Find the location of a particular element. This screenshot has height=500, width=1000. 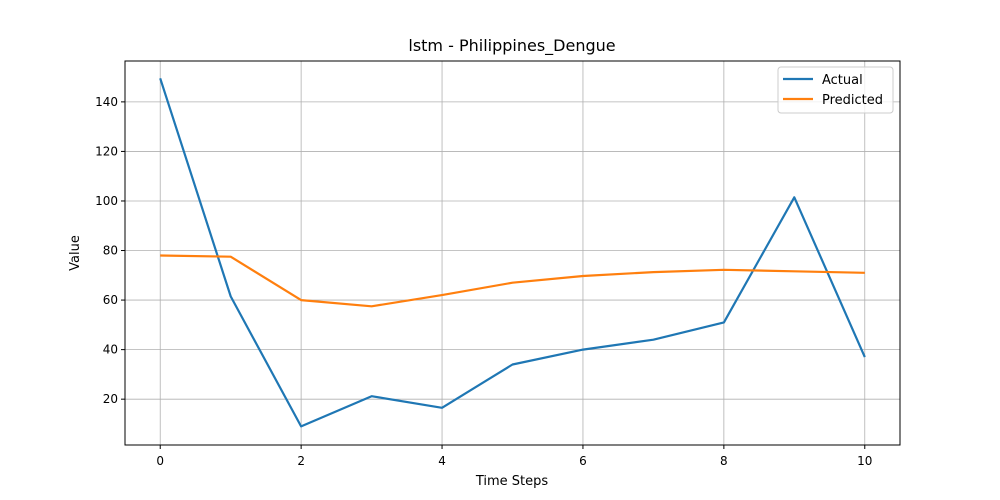

y-axis-label: Value is located at coordinates (75, 253).